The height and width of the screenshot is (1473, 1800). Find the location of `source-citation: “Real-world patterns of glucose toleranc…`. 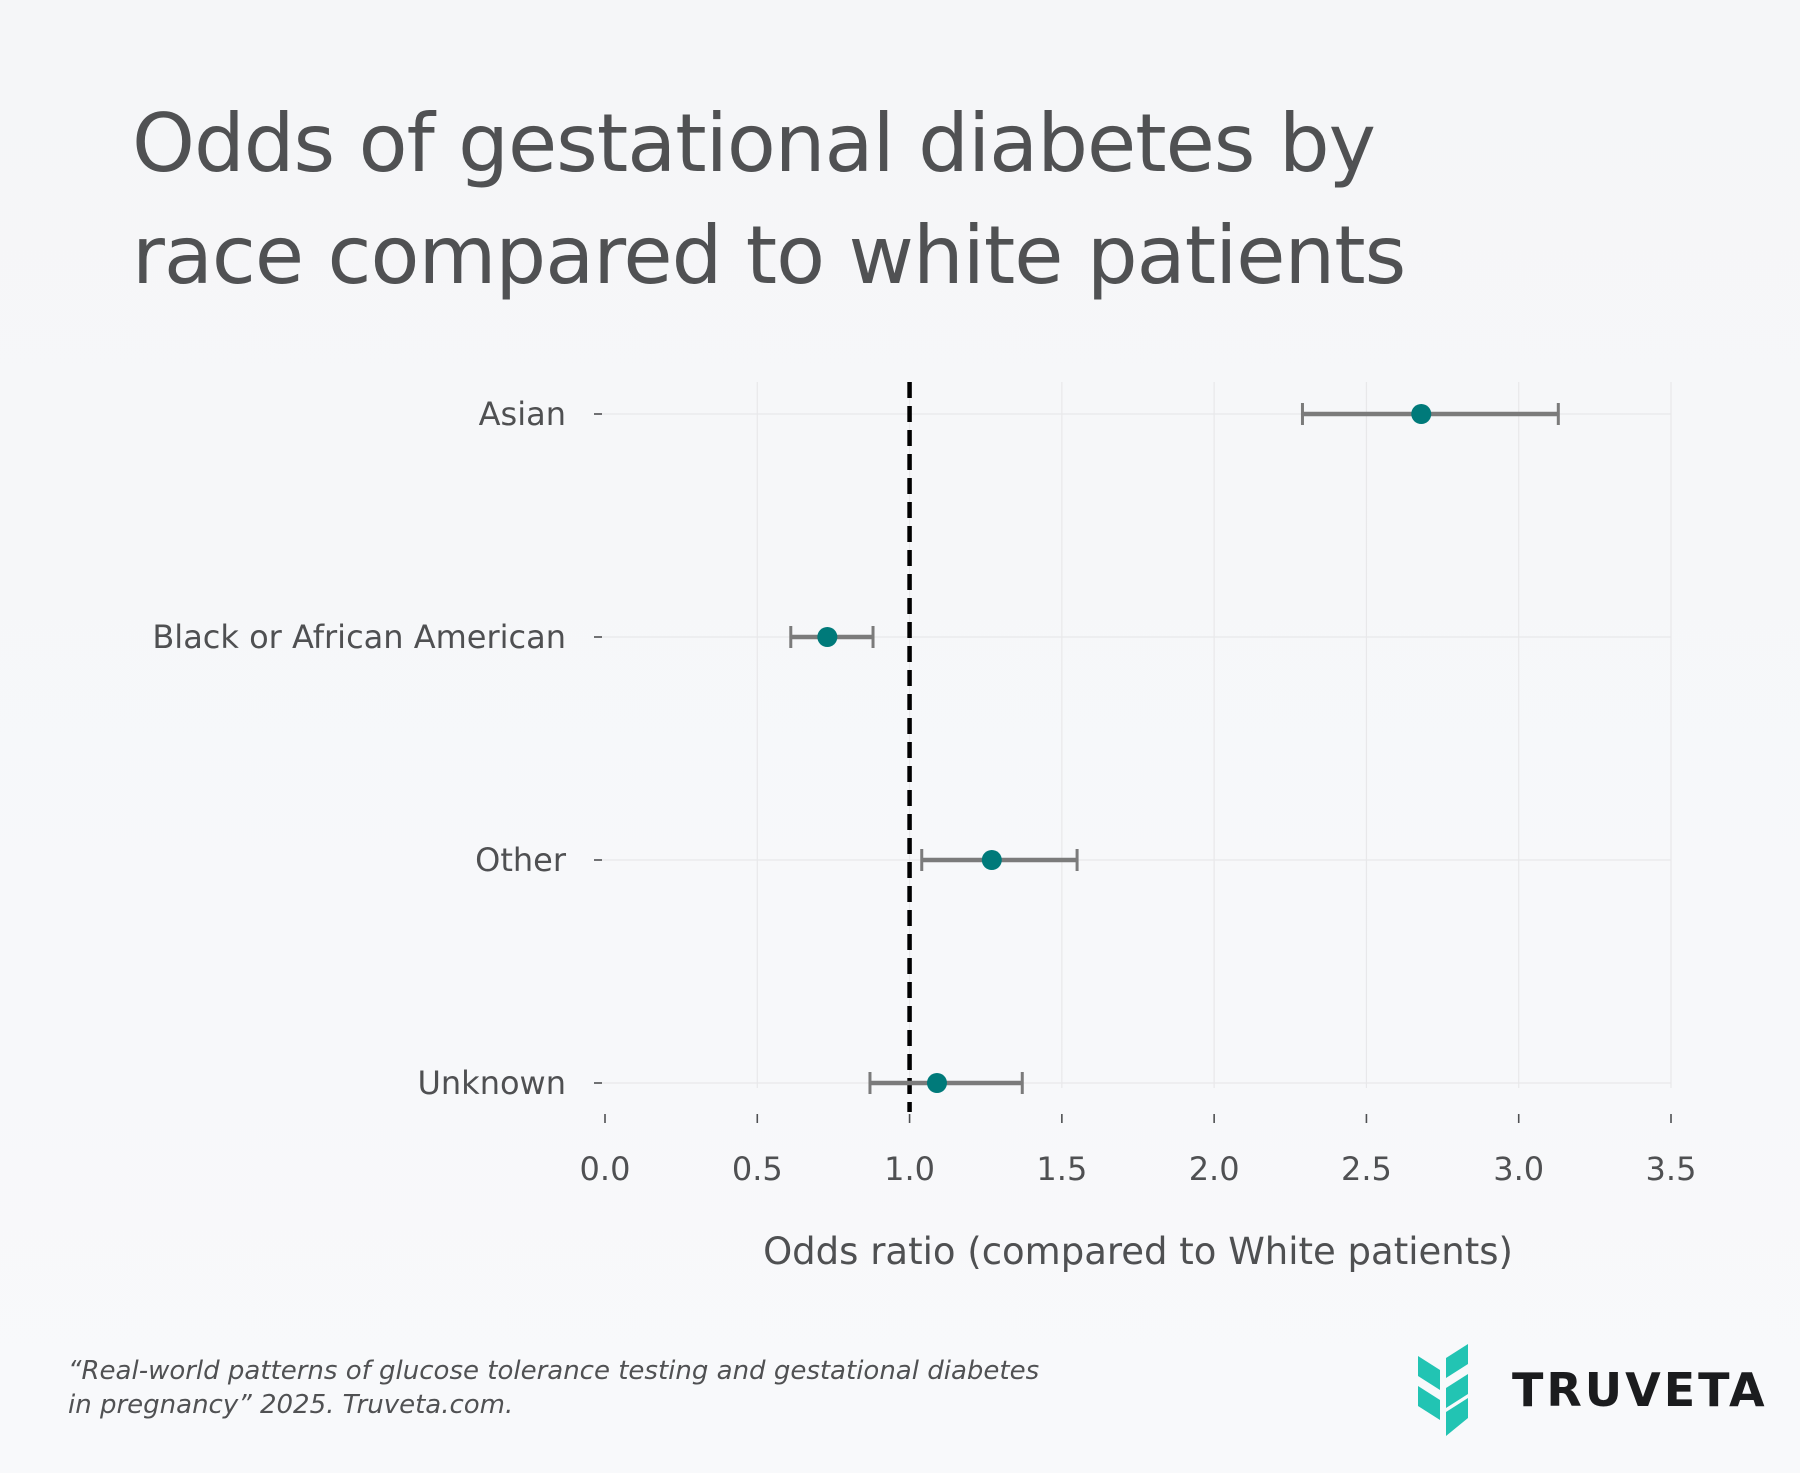

source-citation: “Real-world patterns of glucose toleranc… is located at coordinates (568, 1388).